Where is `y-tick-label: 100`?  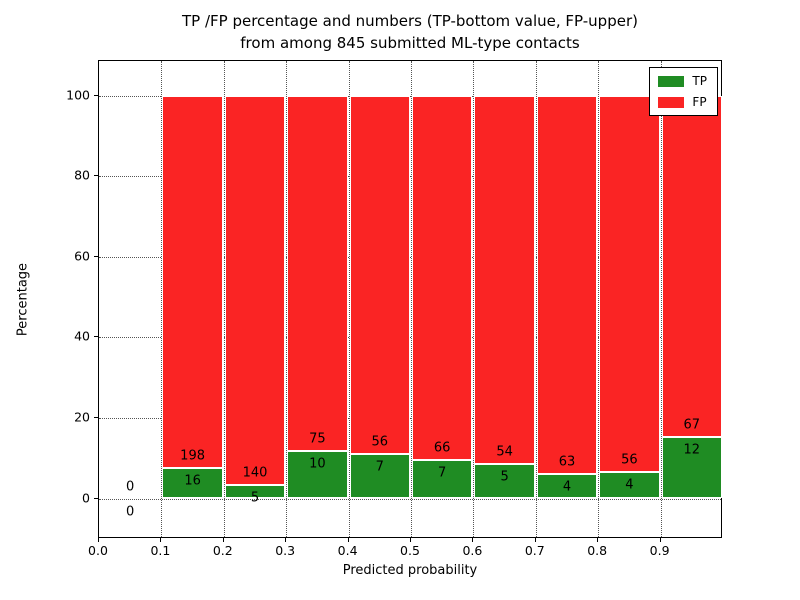 y-tick-label: 100 is located at coordinates (78, 94).